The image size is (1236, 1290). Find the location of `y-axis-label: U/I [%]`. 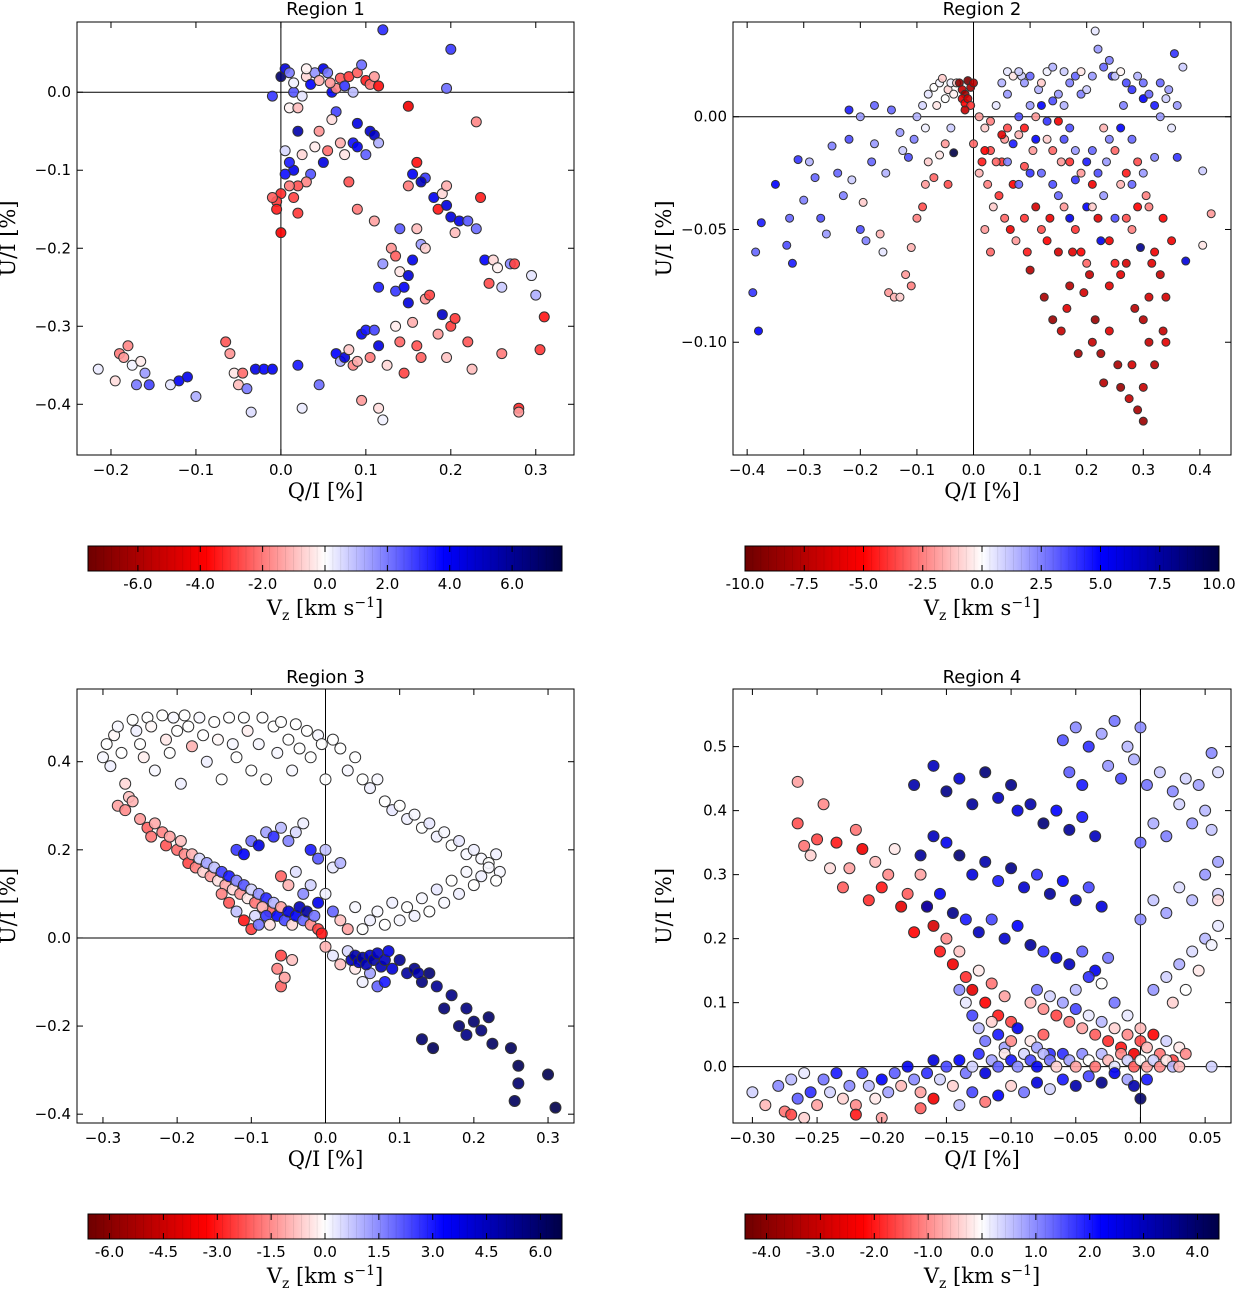

y-axis-label: U/I [%] is located at coordinates (10, 906).